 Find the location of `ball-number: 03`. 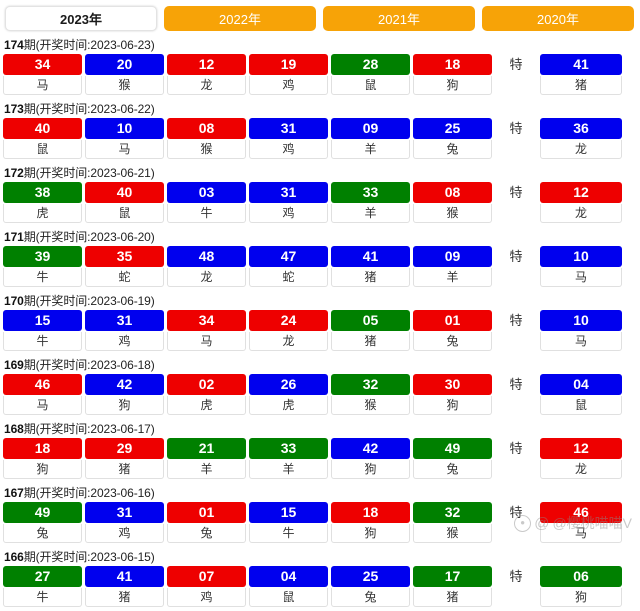

ball-number: 03 is located at coordinates (206, 192).